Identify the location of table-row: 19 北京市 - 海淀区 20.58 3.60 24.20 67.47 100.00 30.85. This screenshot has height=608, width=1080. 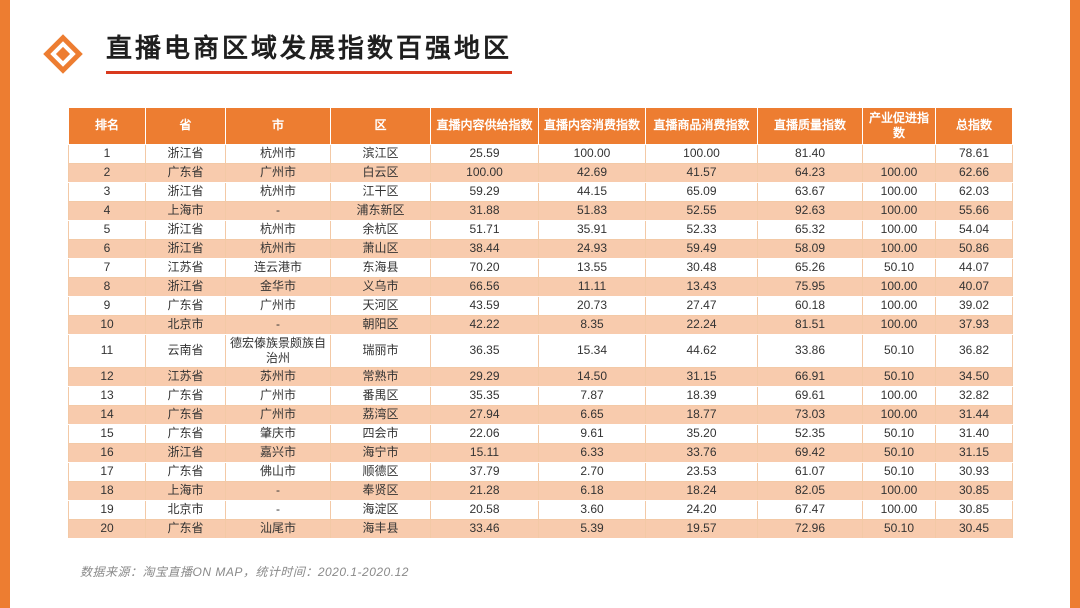
(540, 509).